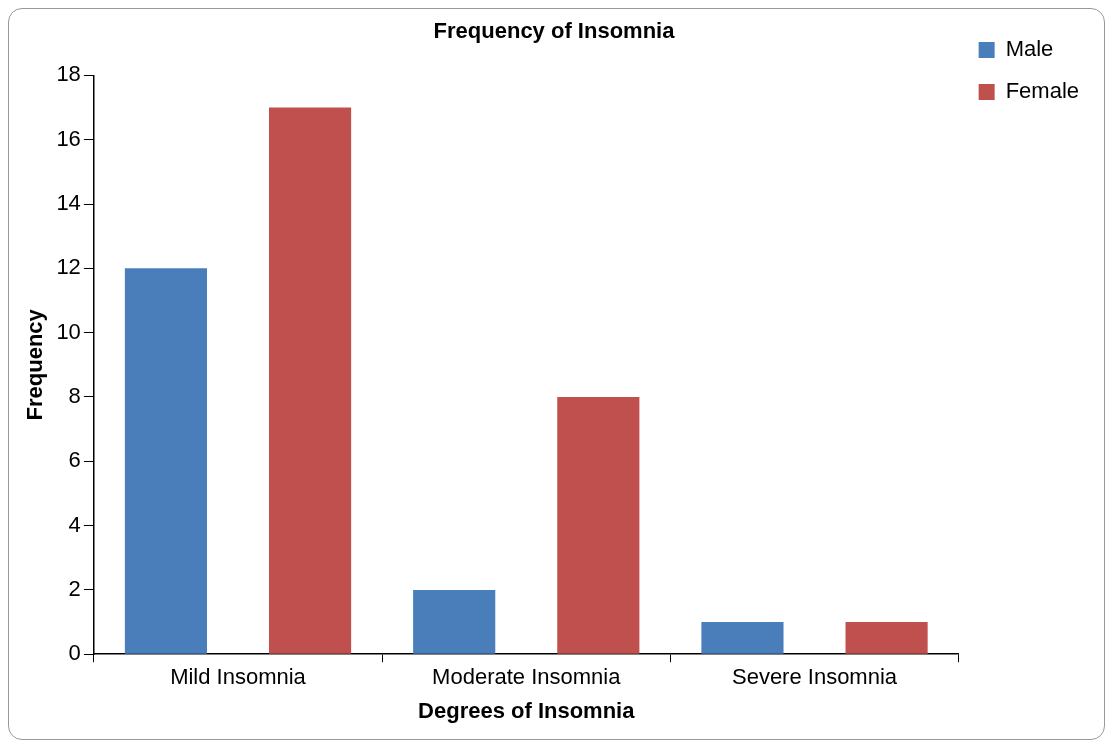 This screenshot has width=1119, height=754. I want to click on y-tick-label: 14, so click(68, 203).